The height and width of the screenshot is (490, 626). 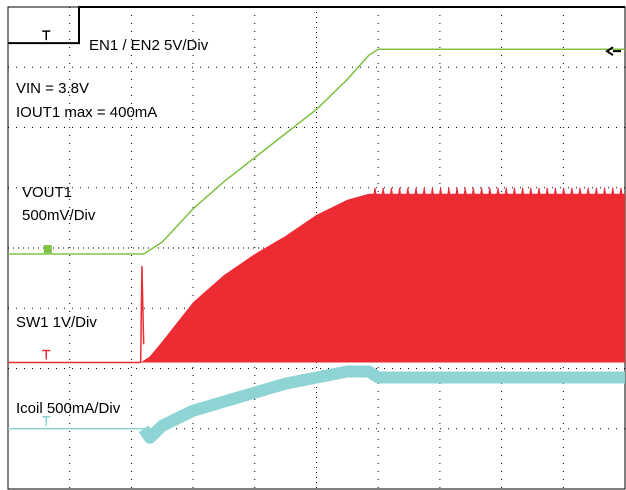 I want to click on sw-trace-label: SW1 1V/Div, so click(x=56, y=322).